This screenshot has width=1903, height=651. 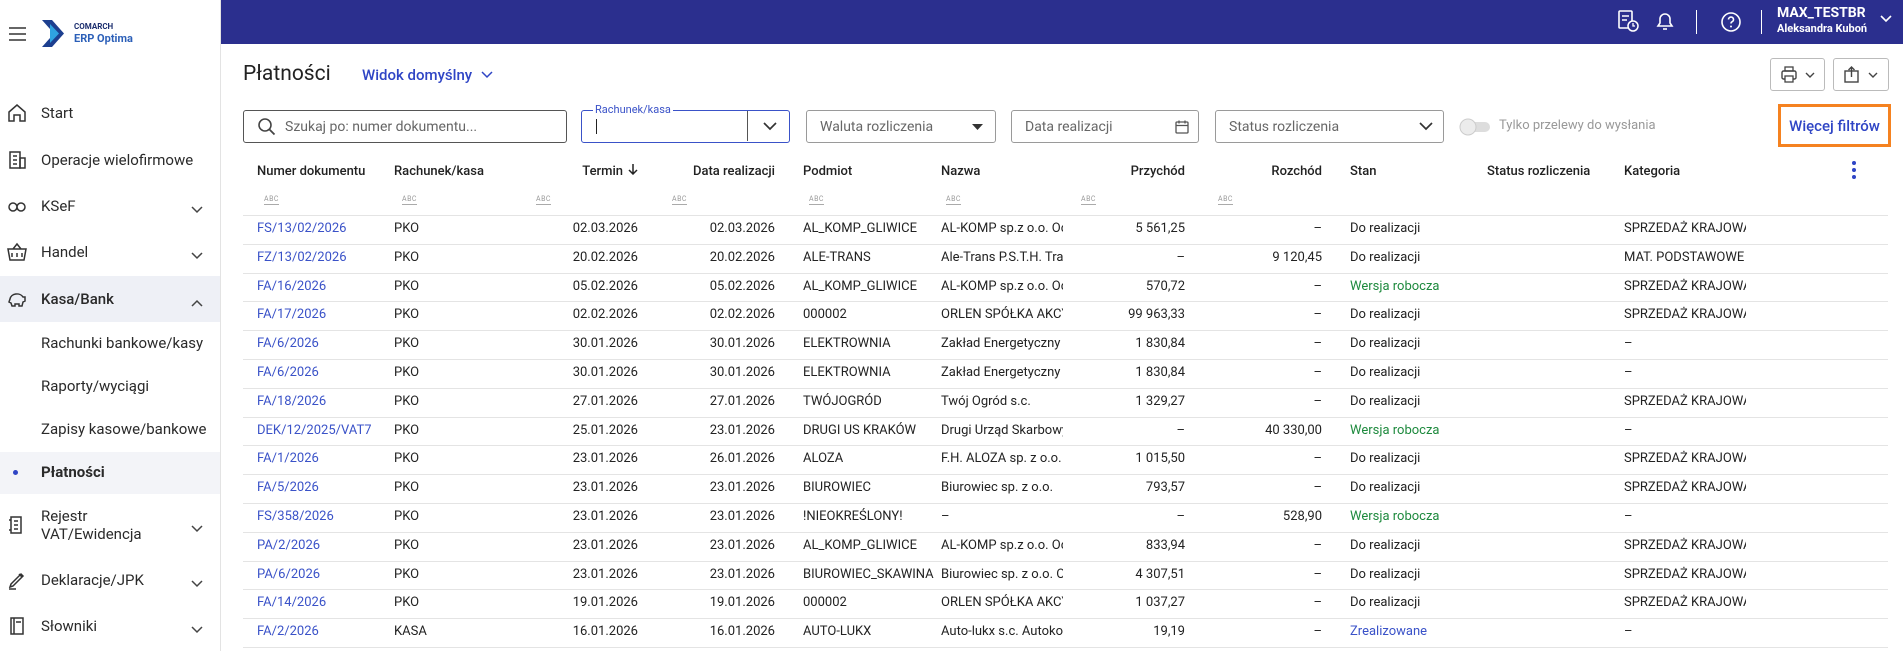 I want to click on submenu-item: Raporty/wyciągi, so click(x=95, y=386).